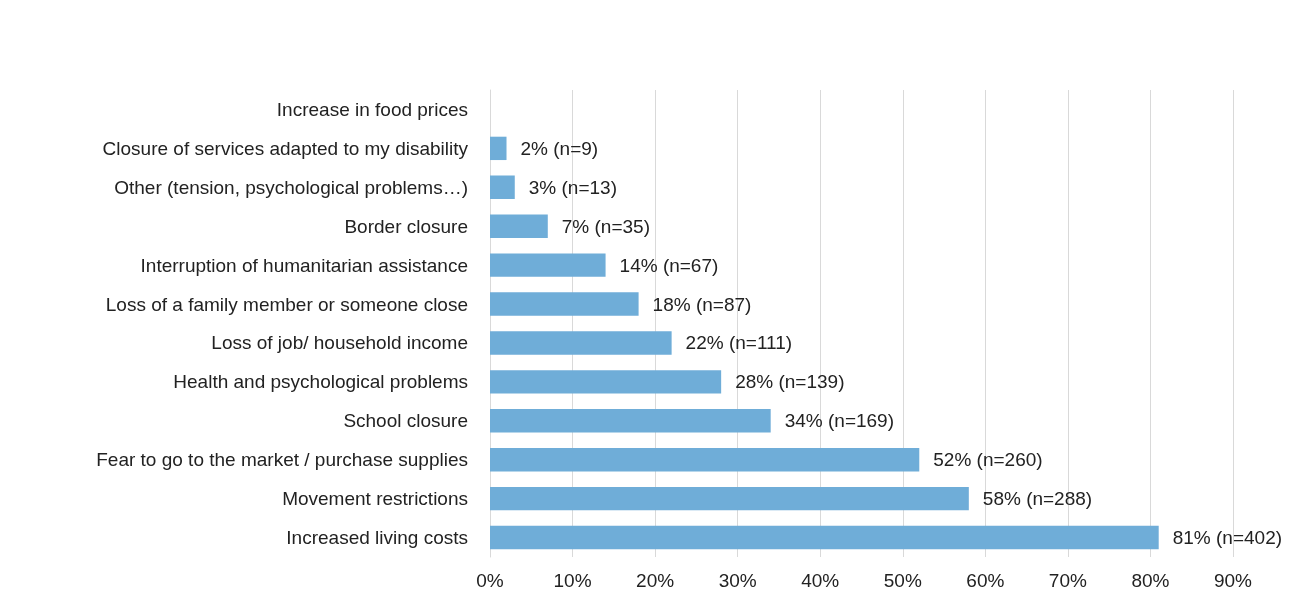 The width and height of the screenshot is (1293, 599). What do you see at coordinates (790, 382) in the screenshot?
I see `data-label: 28% (n=139)` at bounding box center [790, 382].